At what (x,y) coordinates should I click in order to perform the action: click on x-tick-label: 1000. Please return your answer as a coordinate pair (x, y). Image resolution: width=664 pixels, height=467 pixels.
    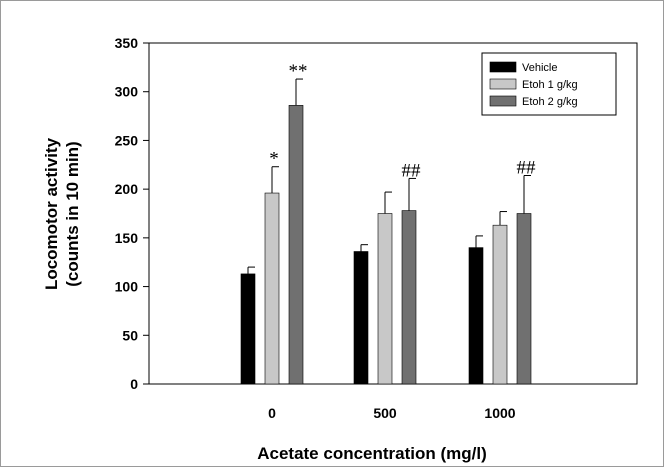
    Looking at the image, I should click on (499, 413).